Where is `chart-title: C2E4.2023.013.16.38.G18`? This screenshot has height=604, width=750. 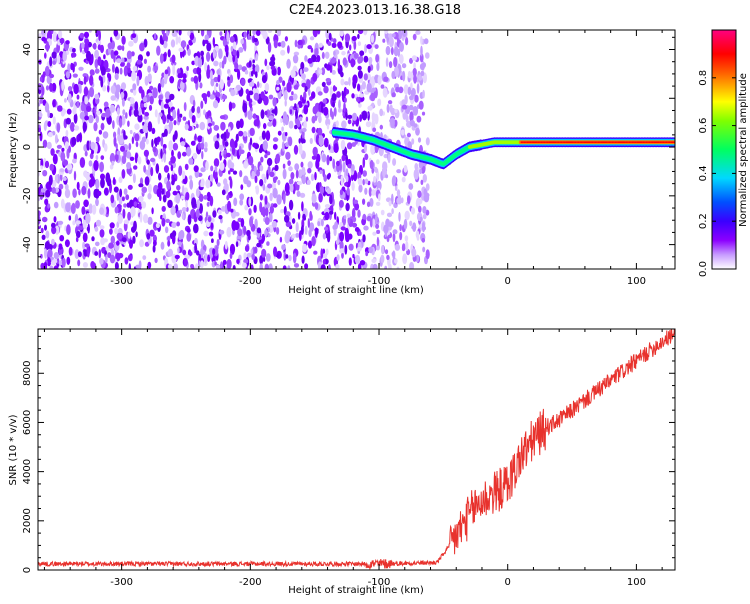
chart-title: C2E4.2023.013.16.38.G18 is located at coordinates (375, 10).